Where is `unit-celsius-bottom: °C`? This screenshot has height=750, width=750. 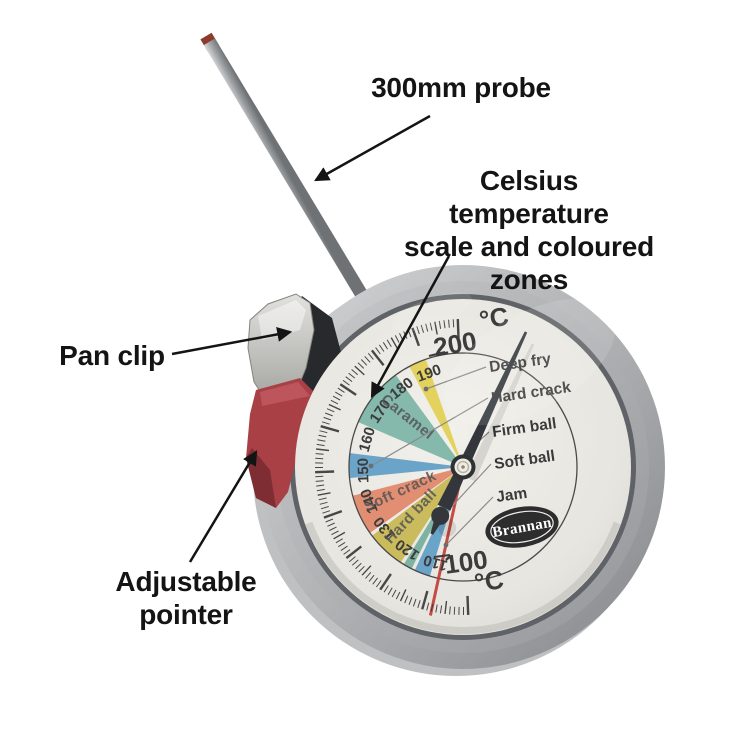
unit-celsius-bottom: °C is located at coordinates (488, 581).